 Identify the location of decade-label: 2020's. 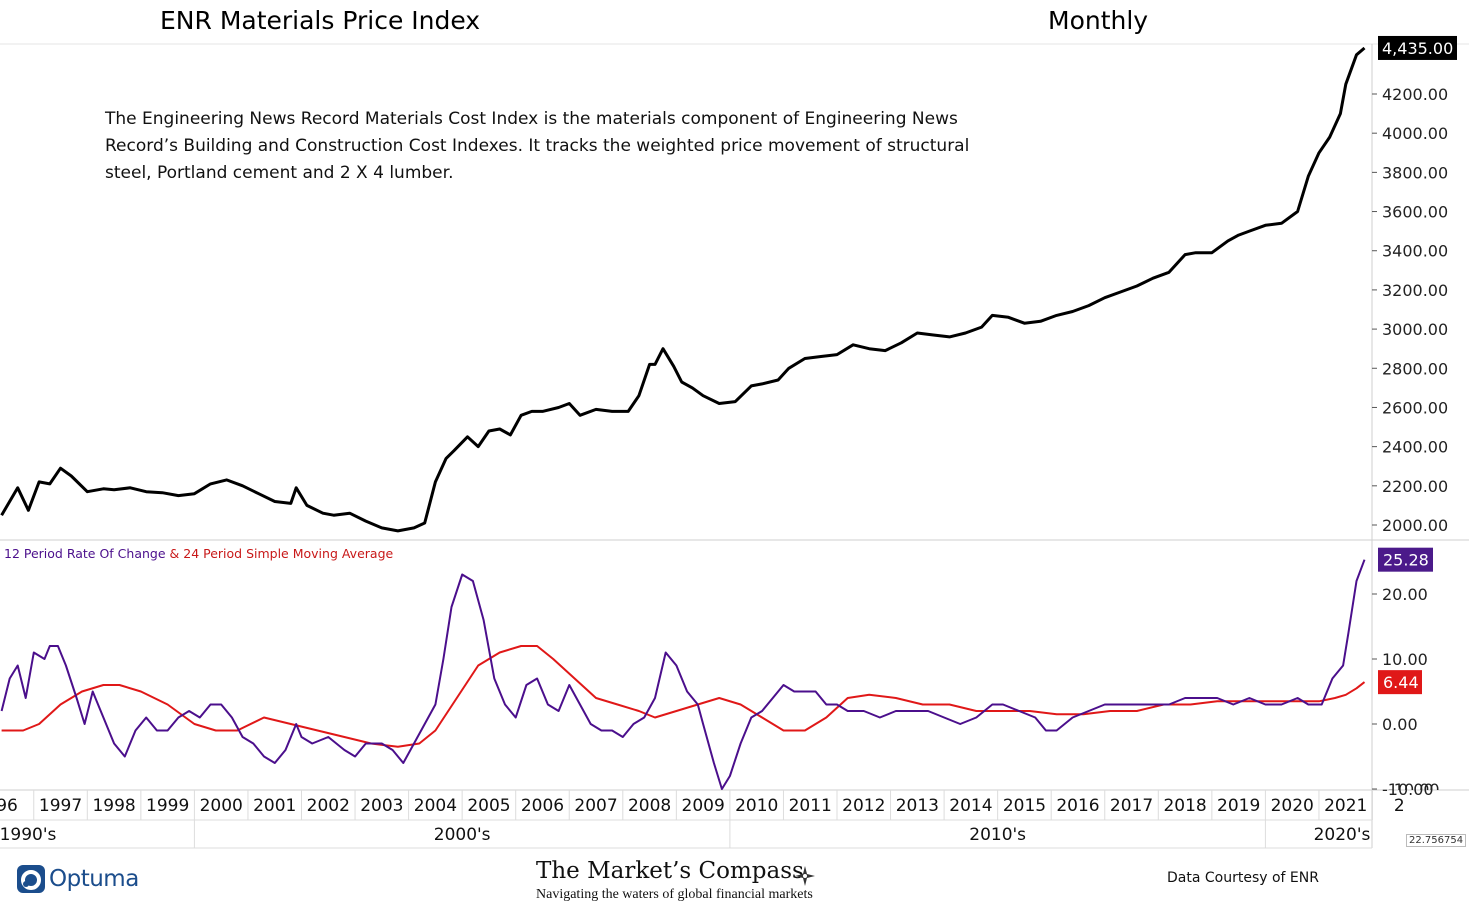
(1342, 835).